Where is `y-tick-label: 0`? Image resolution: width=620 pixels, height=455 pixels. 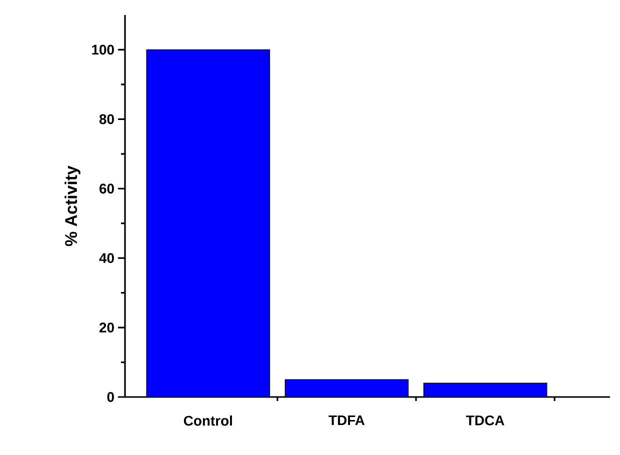 y-tick-label: 0 is located at coordinates (110, 397).